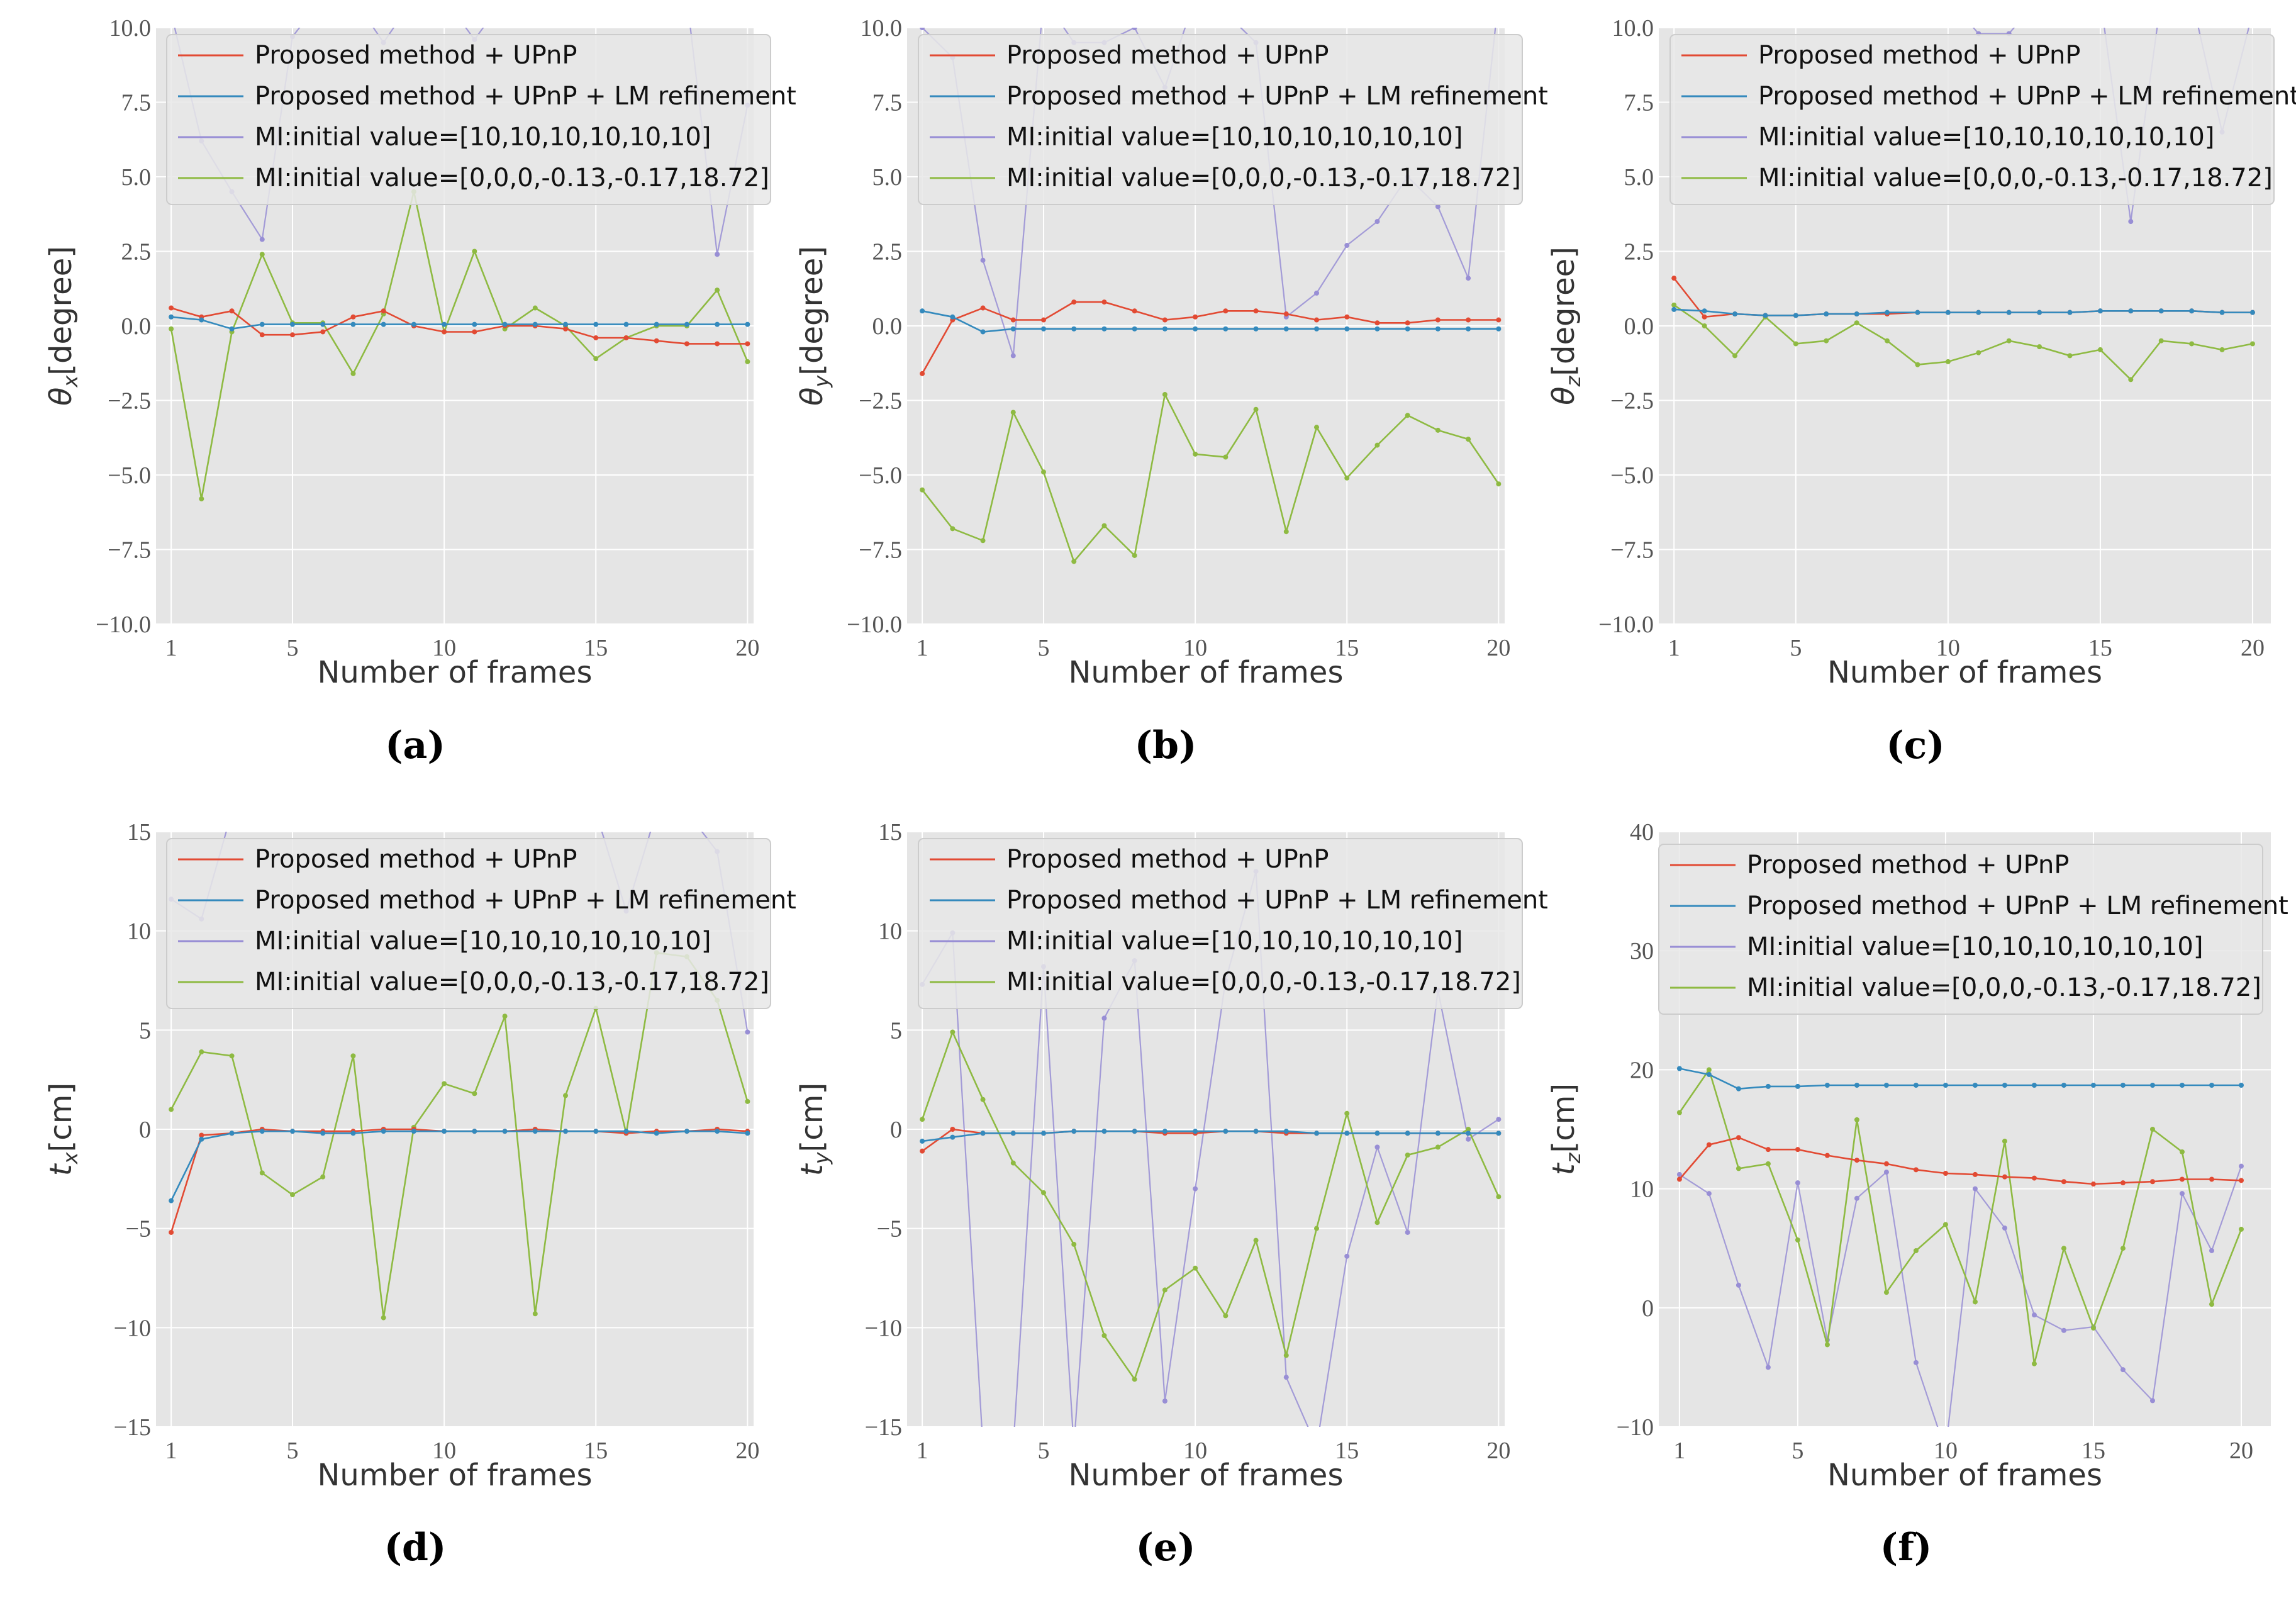 This screenshot has height=1603, width=2296. Describe the element at coordinates (1796, 648) in the screenshot. I see `x-tick-label: 5` at that location.